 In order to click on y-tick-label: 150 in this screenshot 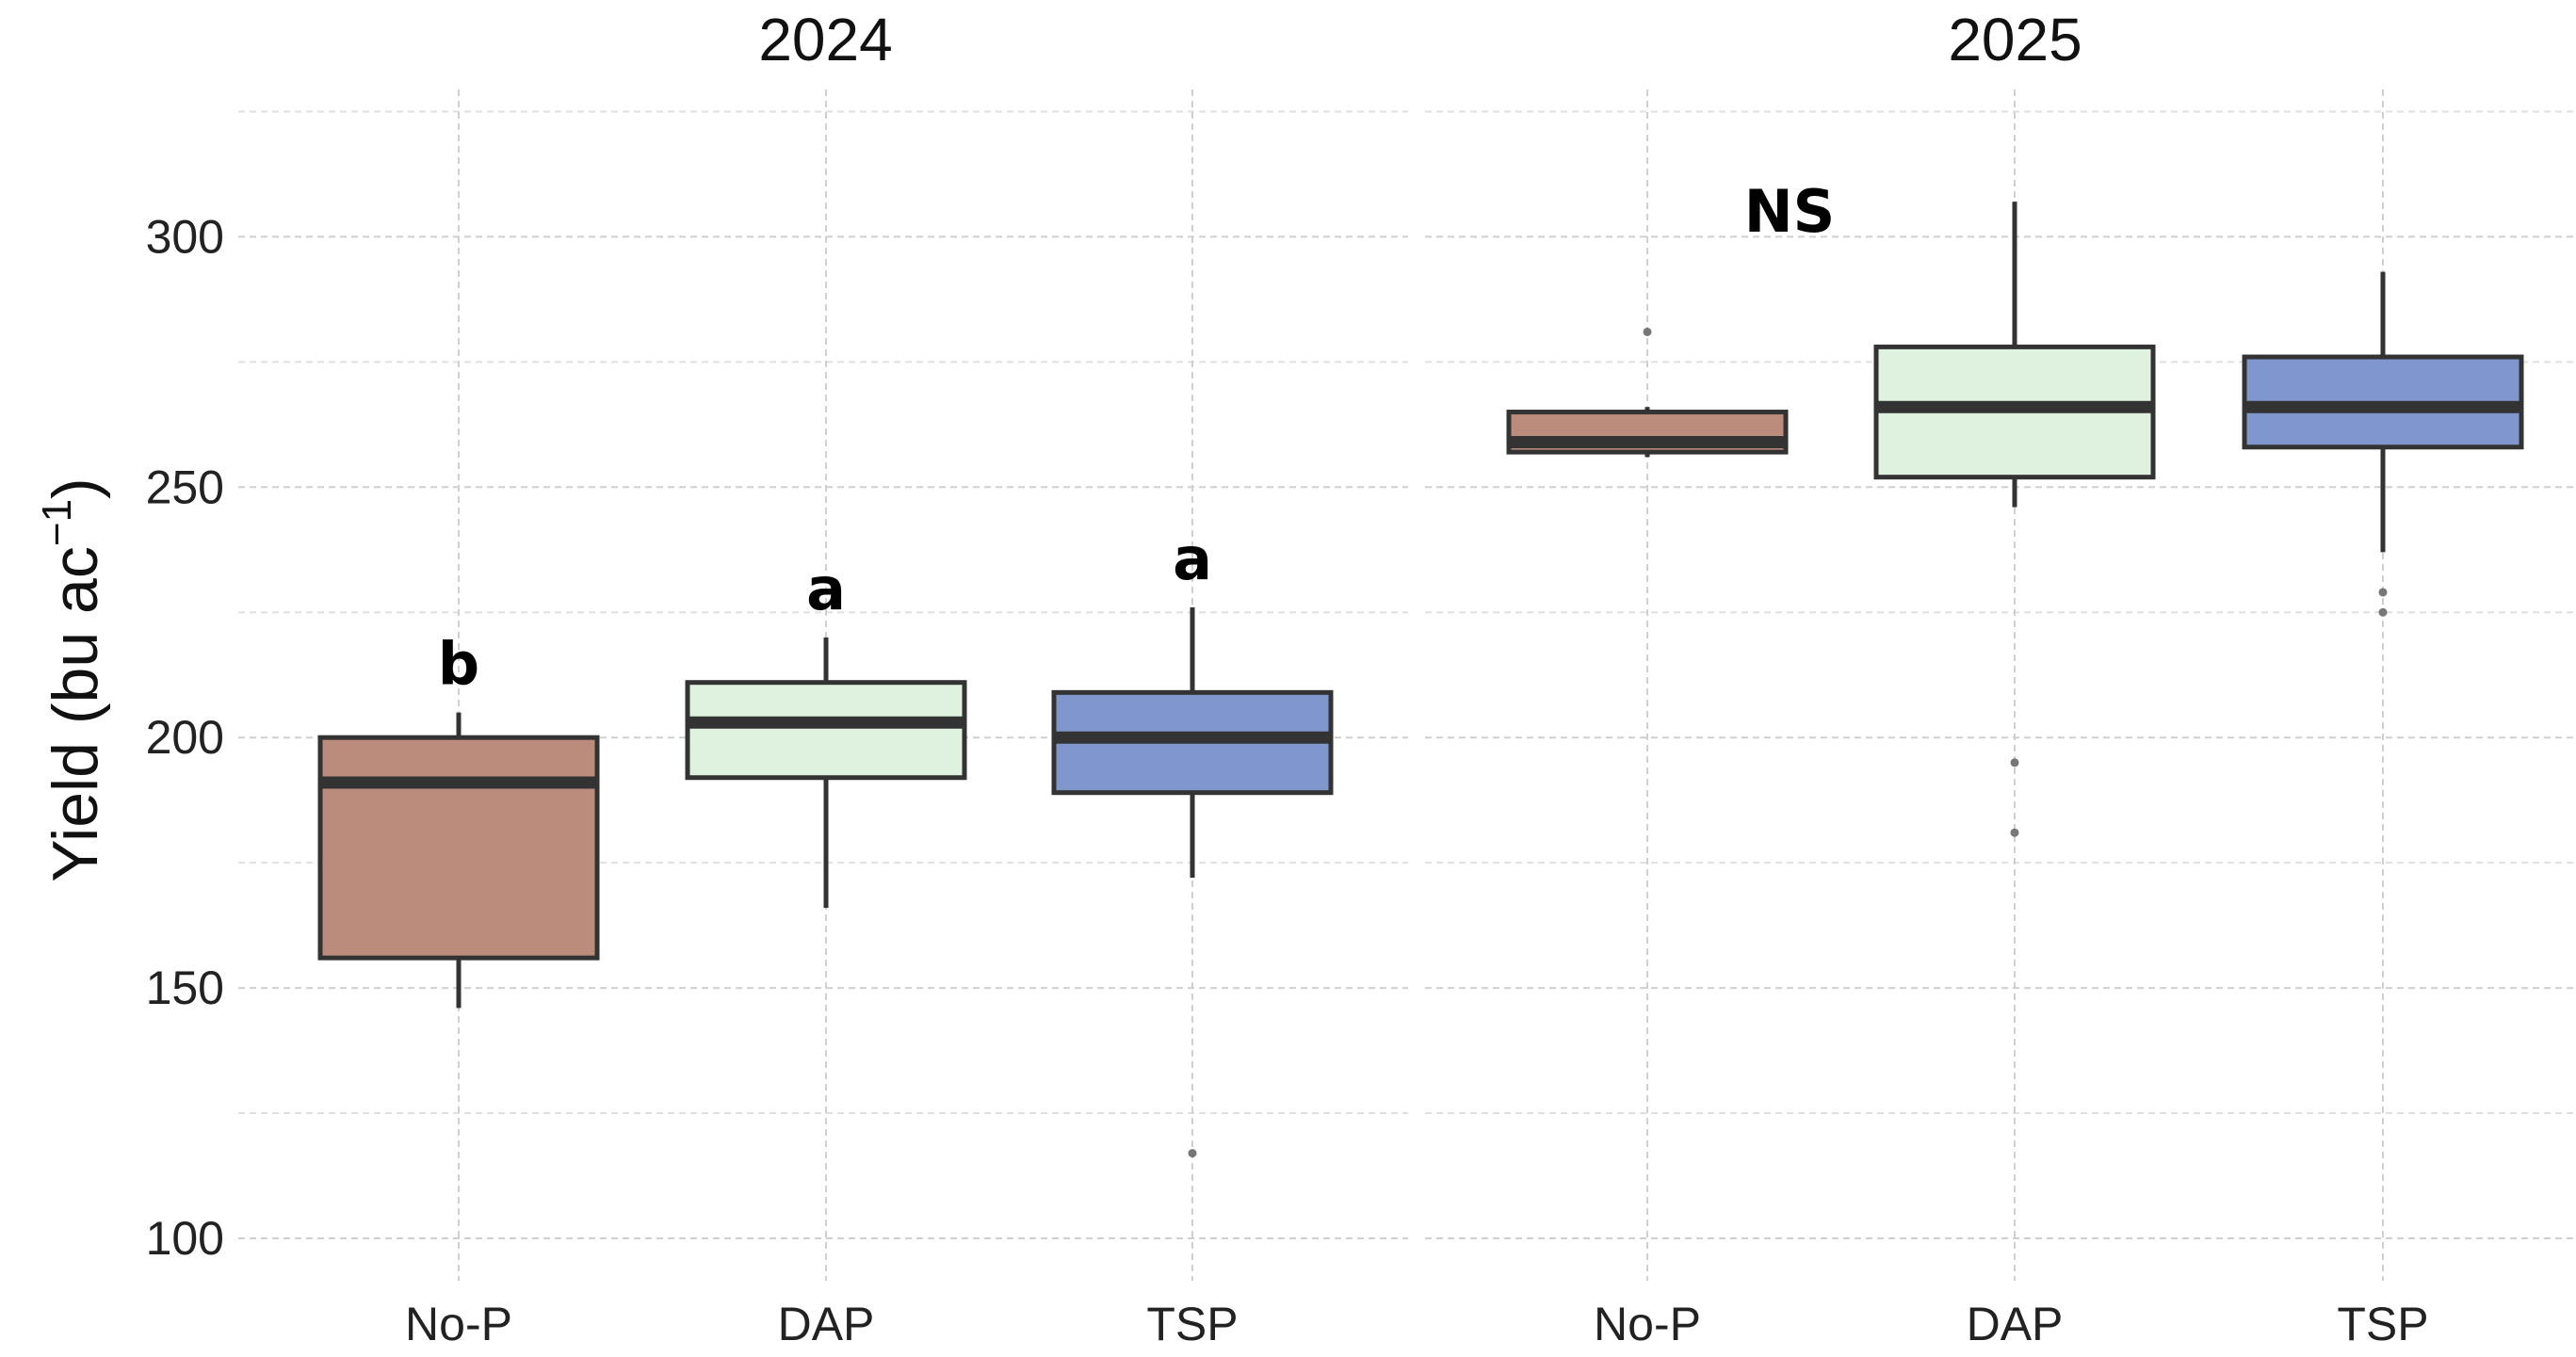, I will do `click(185, 987)`.